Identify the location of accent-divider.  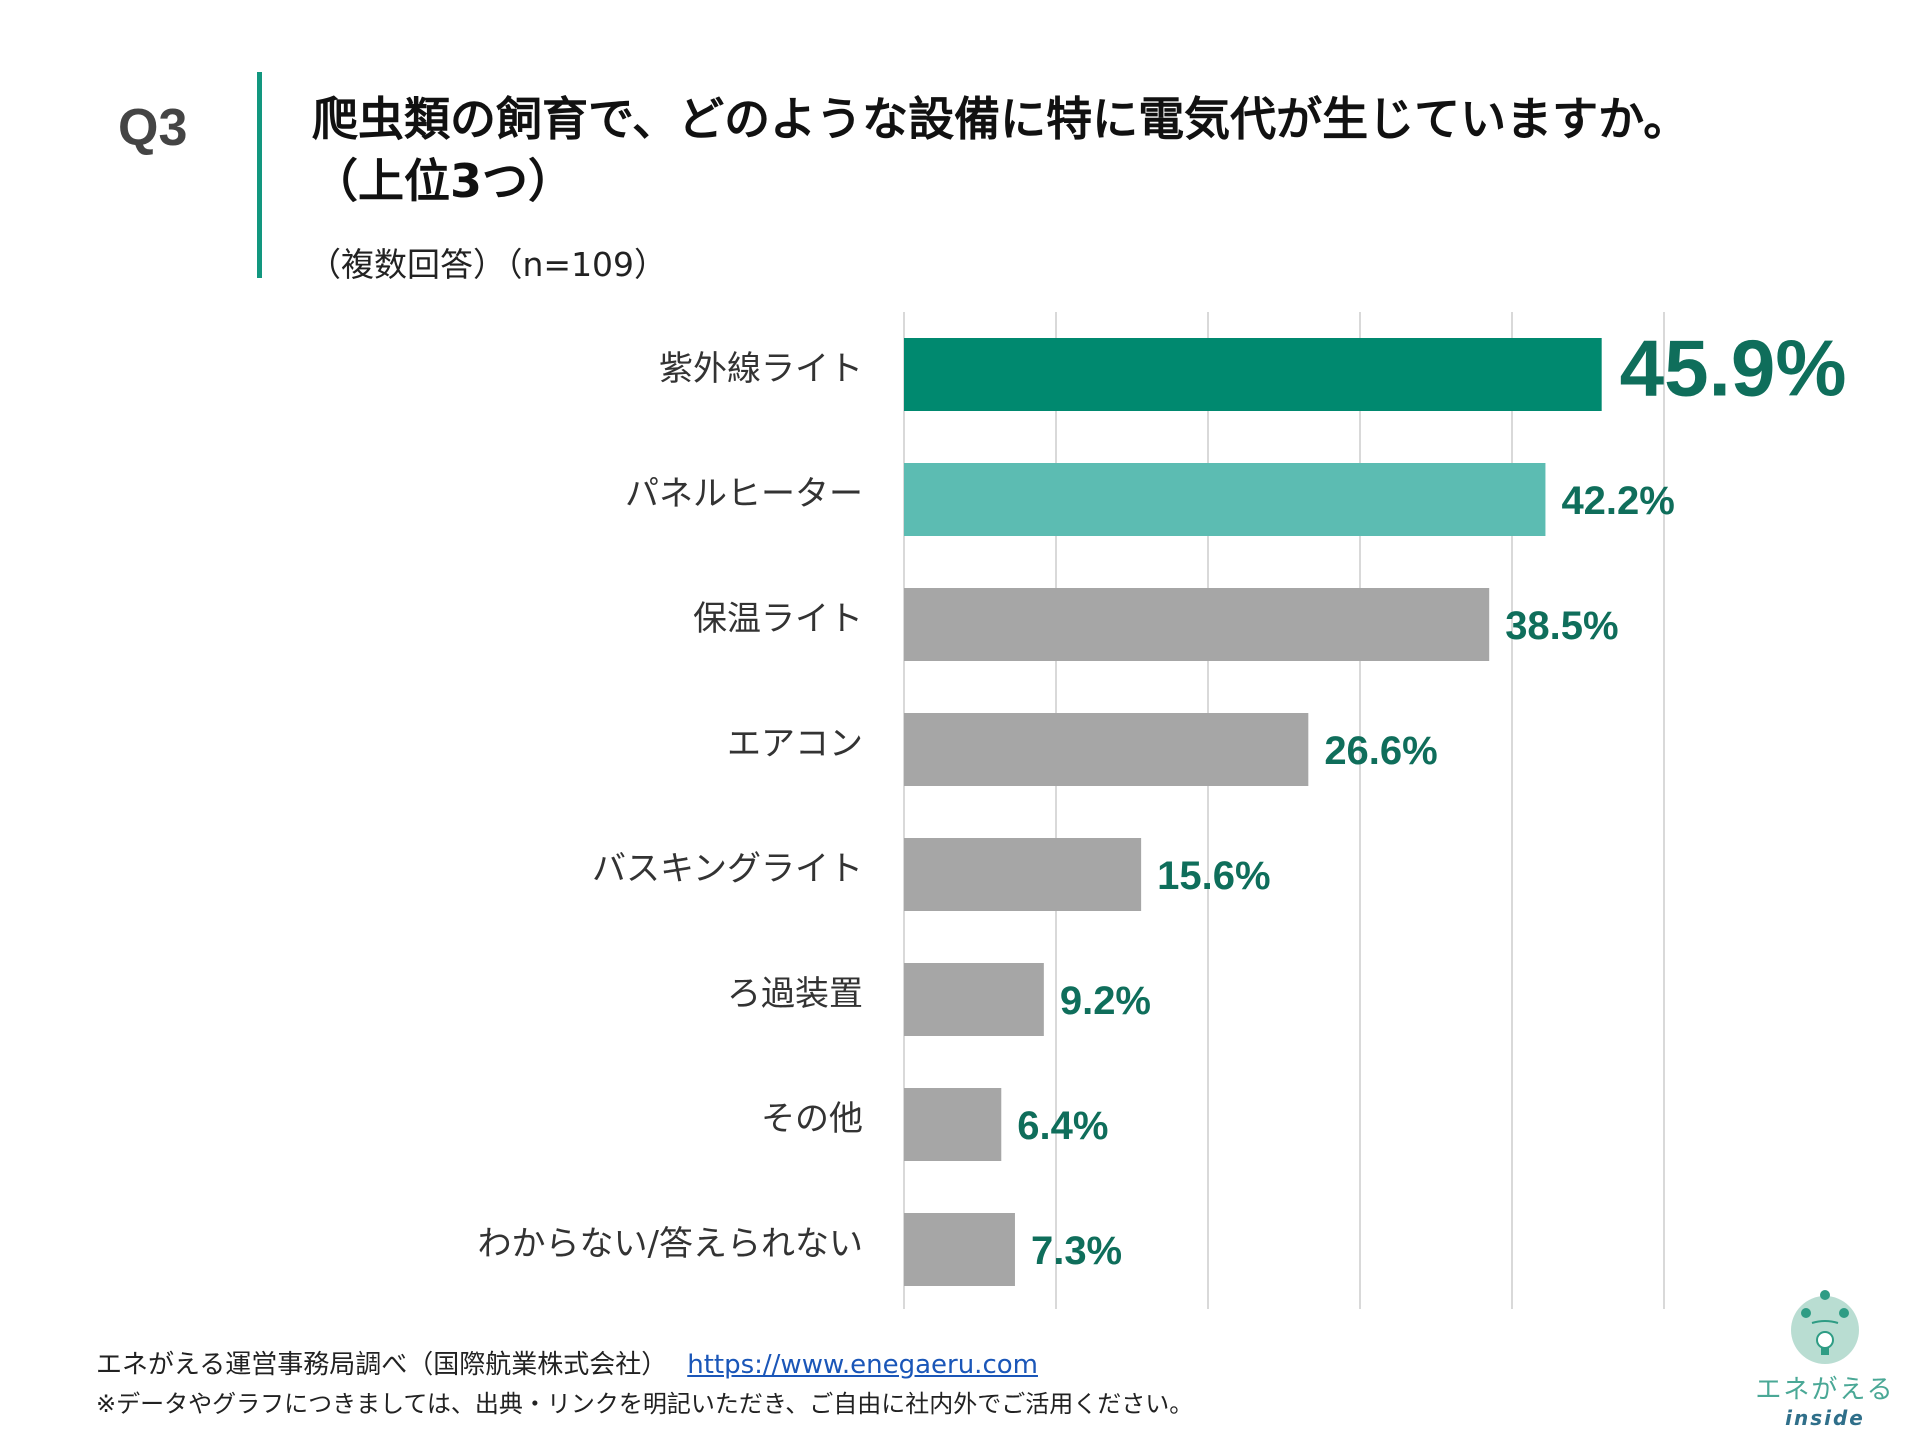
(259, 175).